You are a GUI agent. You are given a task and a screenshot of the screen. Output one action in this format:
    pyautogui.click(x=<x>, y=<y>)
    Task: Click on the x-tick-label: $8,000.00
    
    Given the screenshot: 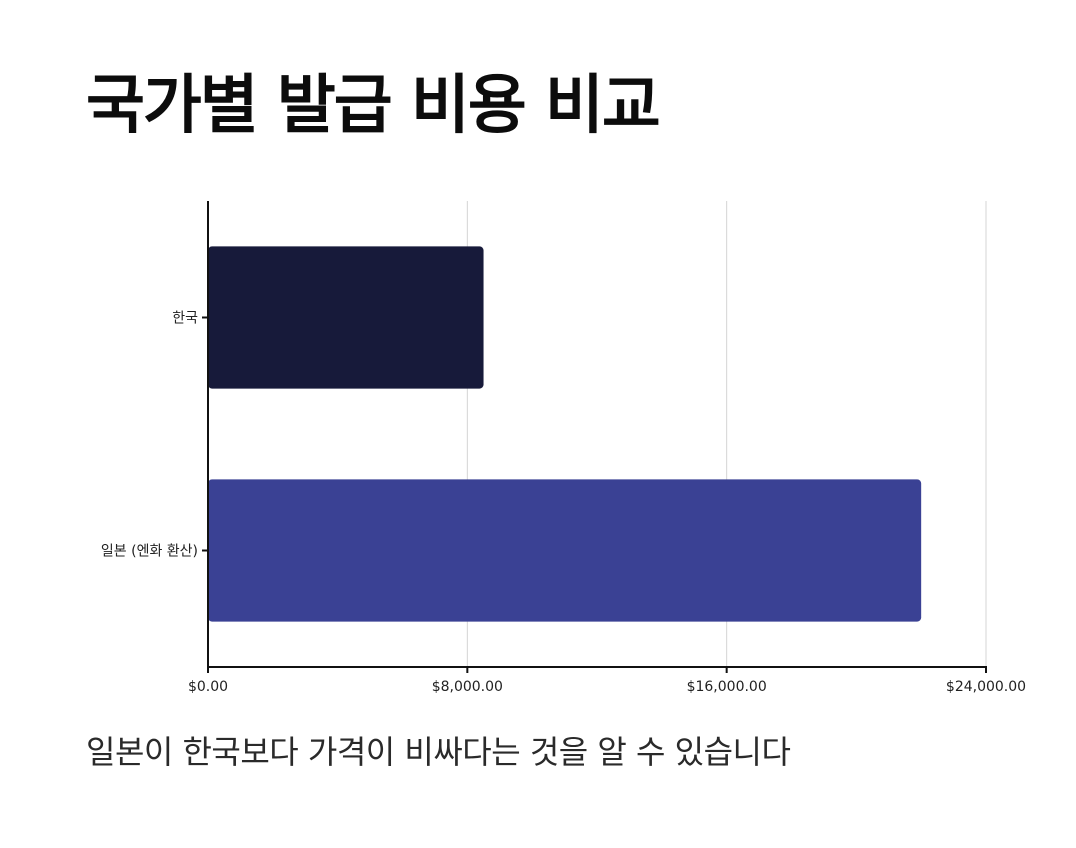 What is the action you would take?
    pyautogui.click(x=467, y=687)
    